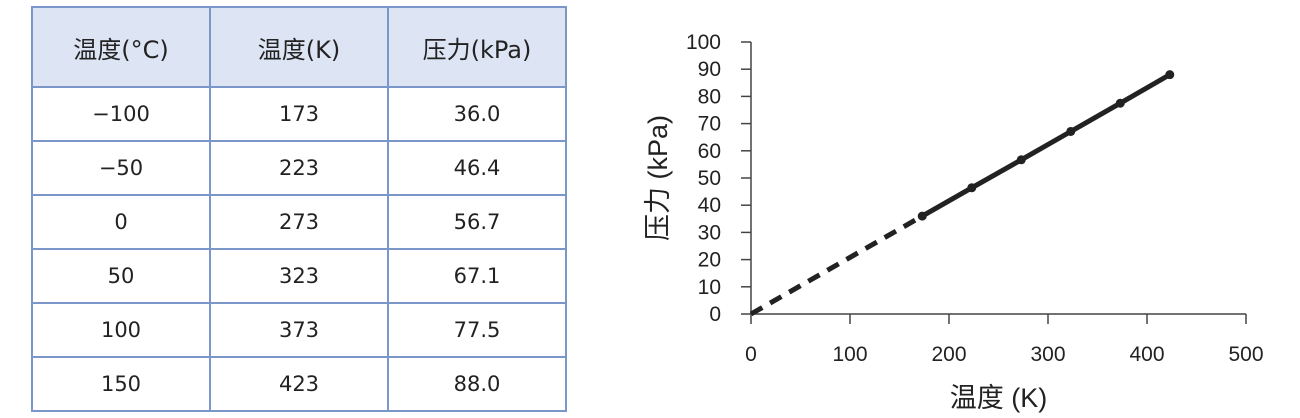 The height and width of the screenshot is (418, 1300). I want to click on y-tick-label: 10, so click(709, 287).